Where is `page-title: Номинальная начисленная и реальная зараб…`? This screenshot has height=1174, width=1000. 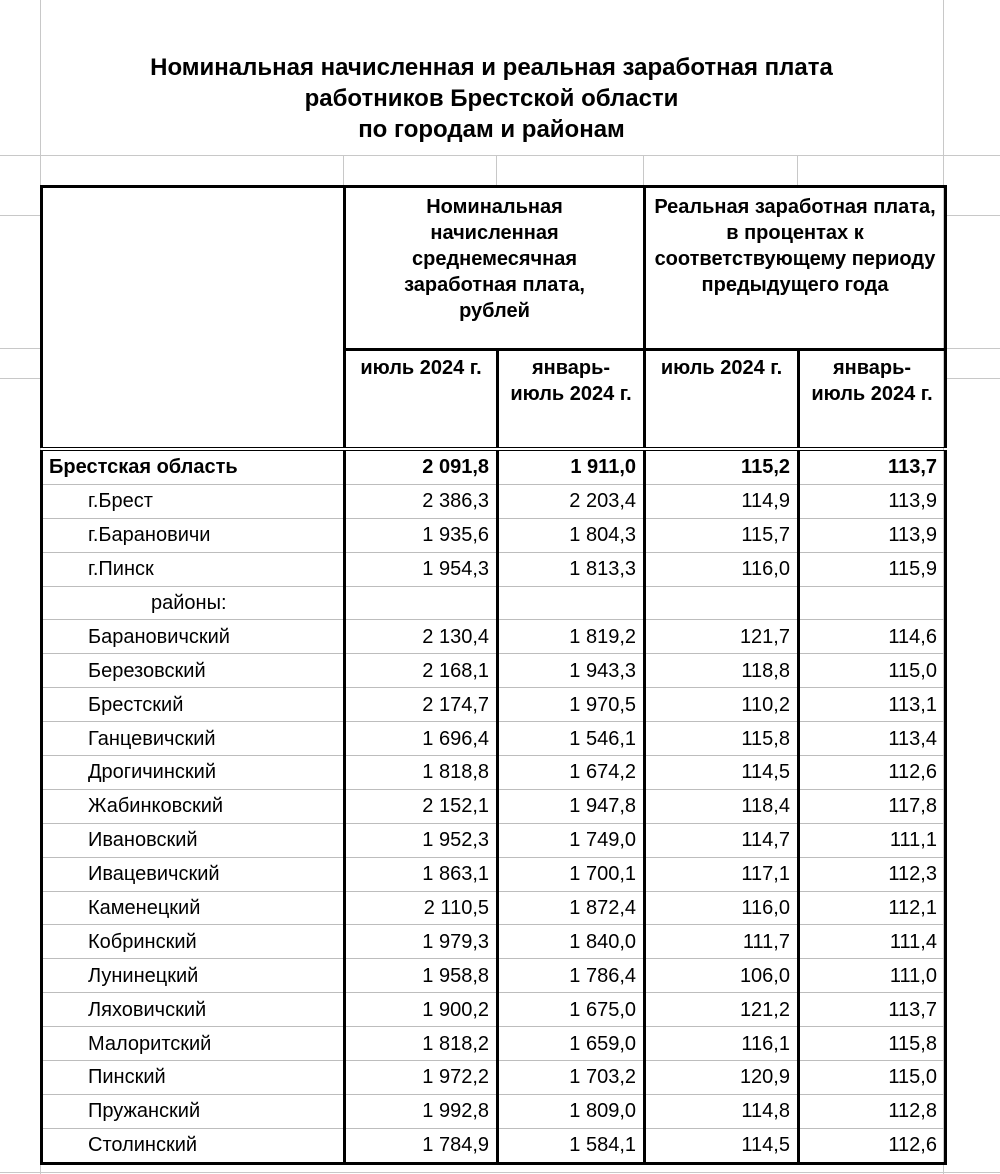 page-title: Номинальная начисленная и реальная зараб… is located at coordinates (491, 98).